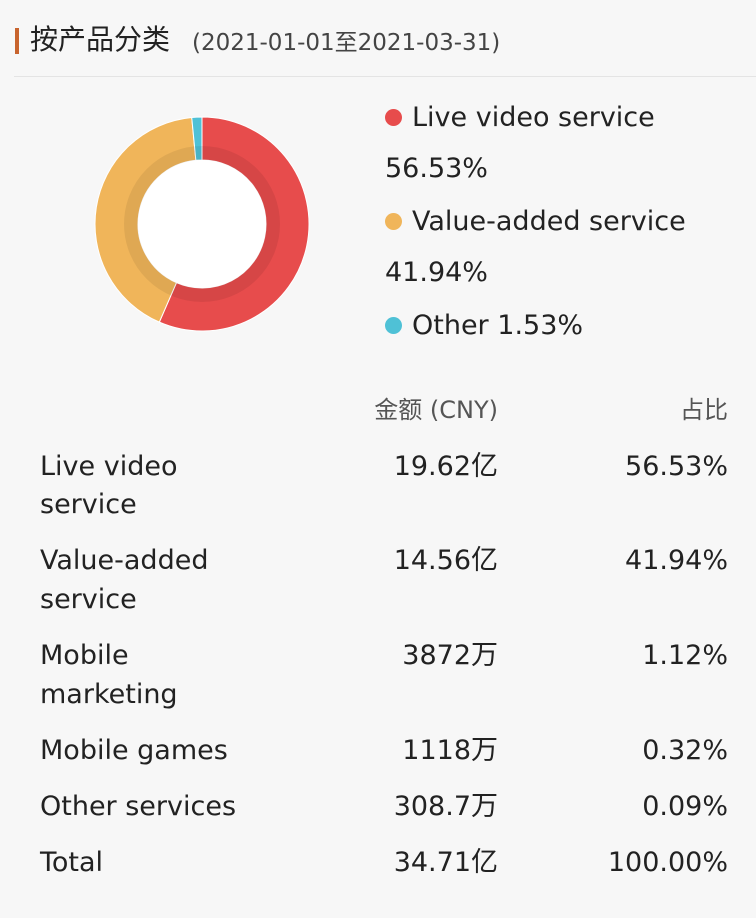 This screenshot has width=756, height=918. I want to click on row-amount: 19.62亿, so click(445, 466).